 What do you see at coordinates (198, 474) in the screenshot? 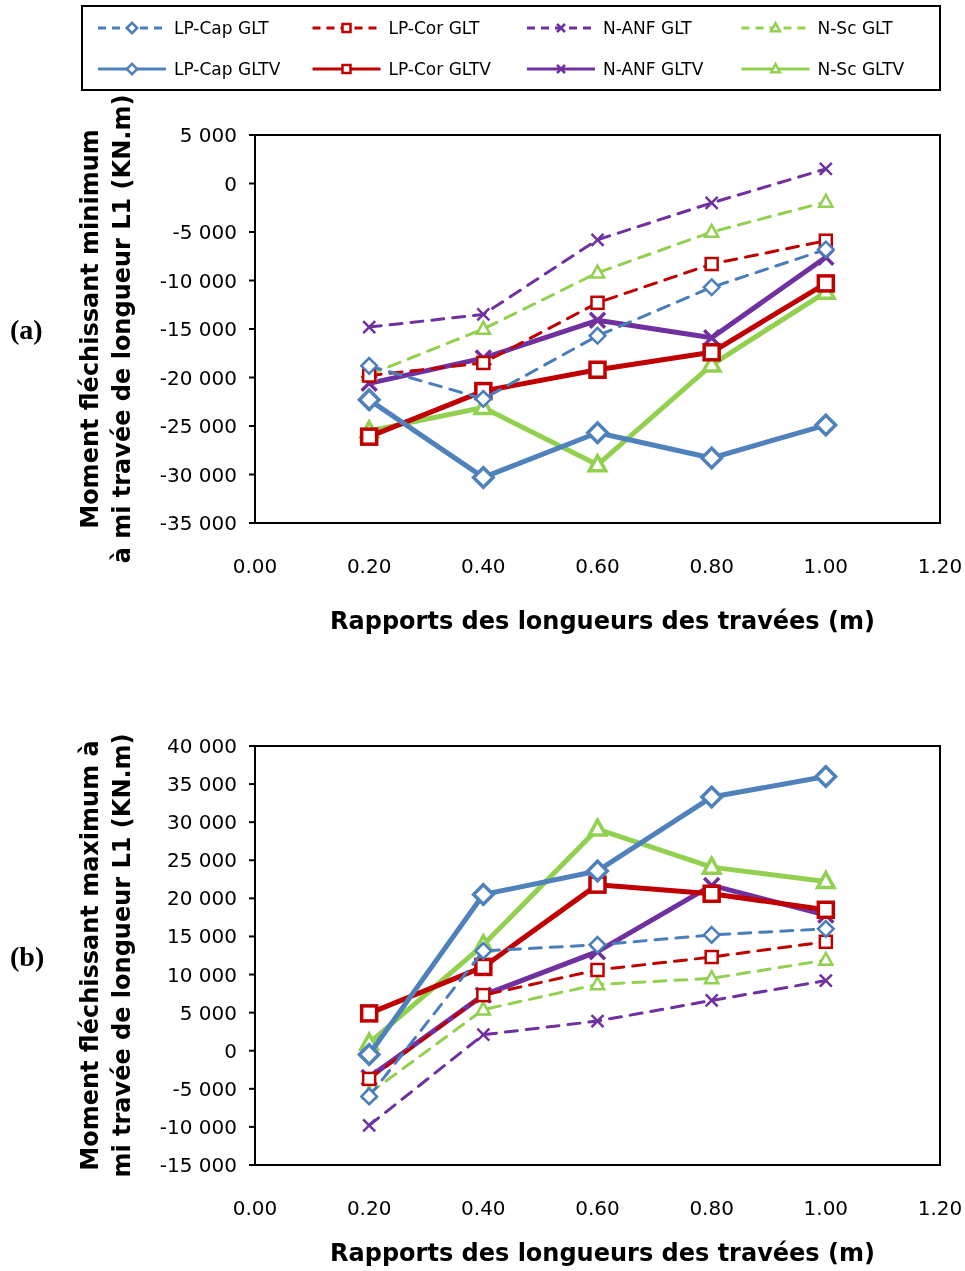
I see `y-tick-label: -30 000` at bounding box center [198, 474].